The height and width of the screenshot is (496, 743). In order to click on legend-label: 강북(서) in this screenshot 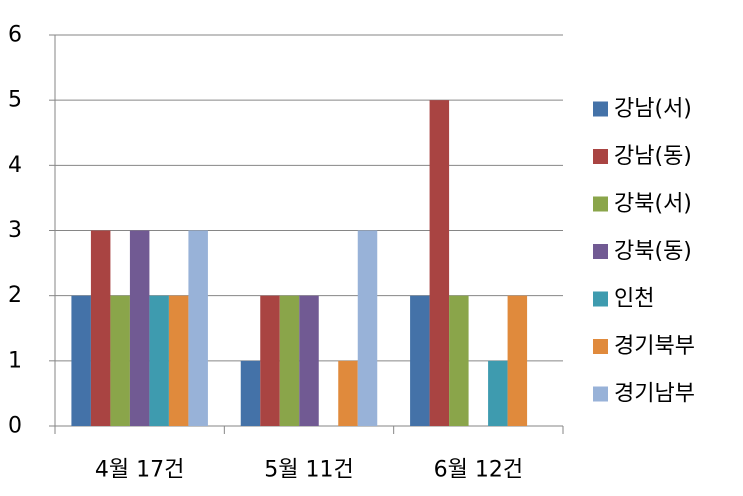, I will do `click(653, 204)`.